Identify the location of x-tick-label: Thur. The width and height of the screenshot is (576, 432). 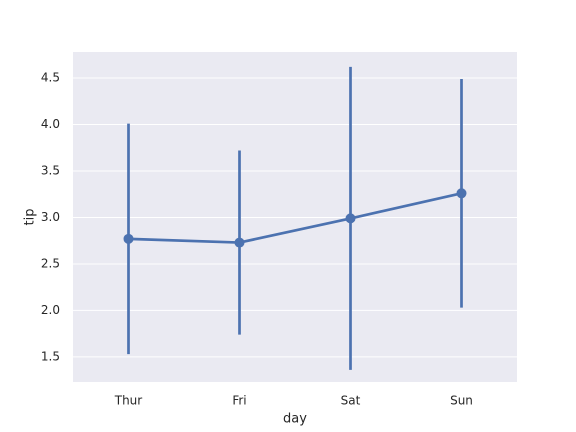
(128, 401).